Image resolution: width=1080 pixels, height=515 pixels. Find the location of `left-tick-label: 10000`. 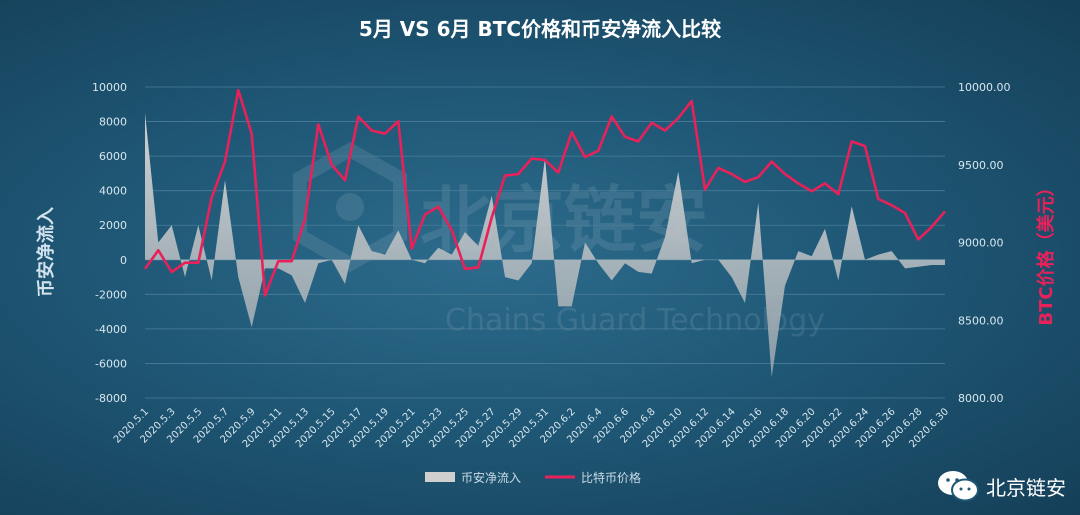

left-tick-label: 10000 is located at coordinates (109, 87).